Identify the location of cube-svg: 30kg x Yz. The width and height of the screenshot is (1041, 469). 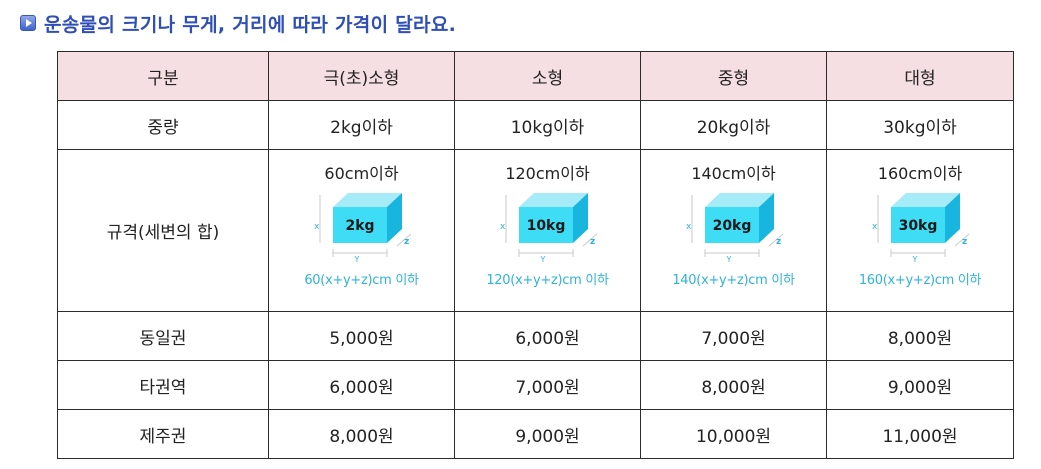
(921, 228).